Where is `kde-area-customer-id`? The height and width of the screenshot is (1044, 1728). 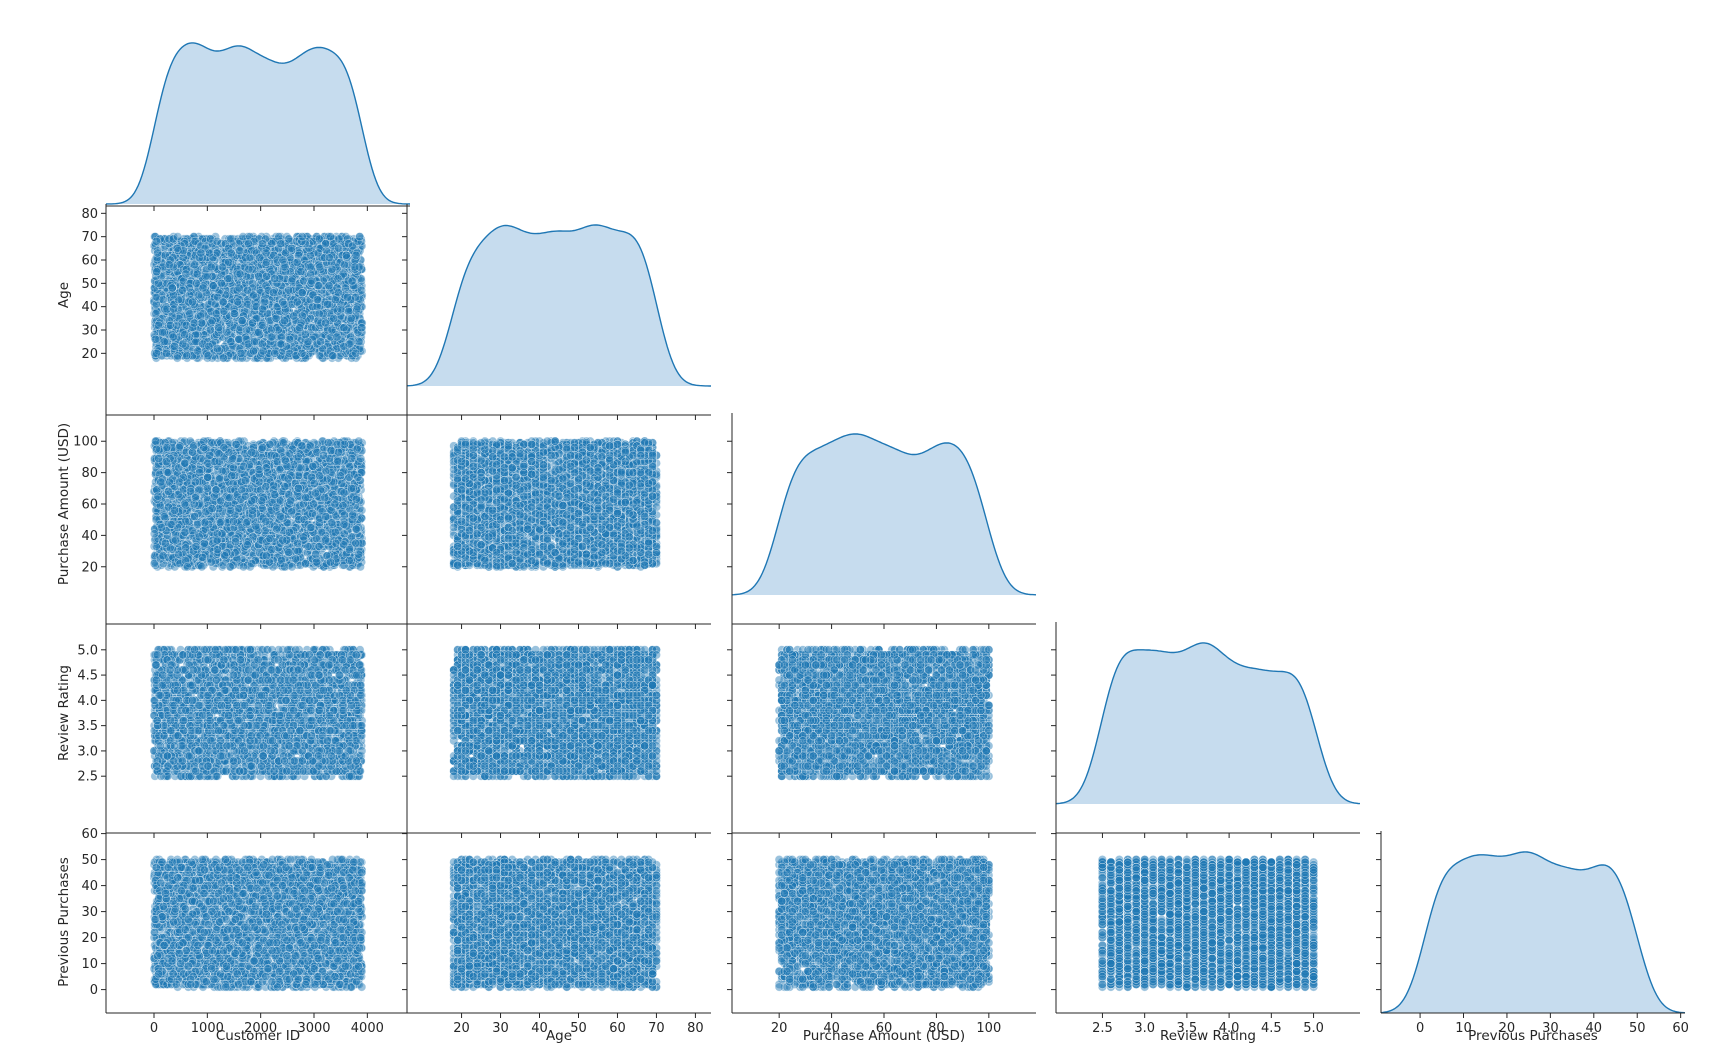 kde-area-customer-id is located at coordinates (258, 123).